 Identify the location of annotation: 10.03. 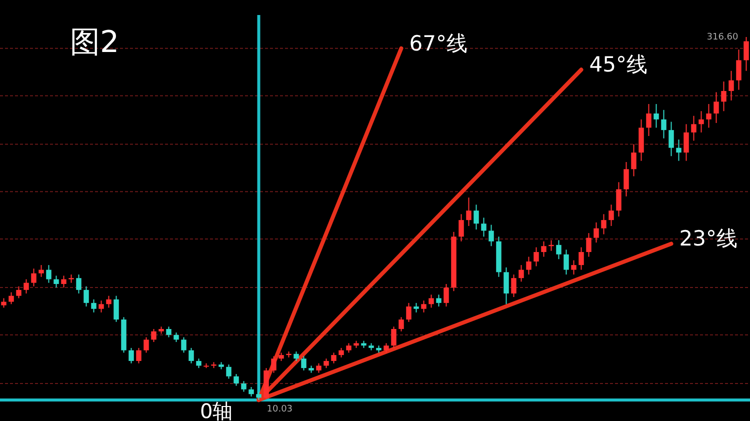
(279, 409).